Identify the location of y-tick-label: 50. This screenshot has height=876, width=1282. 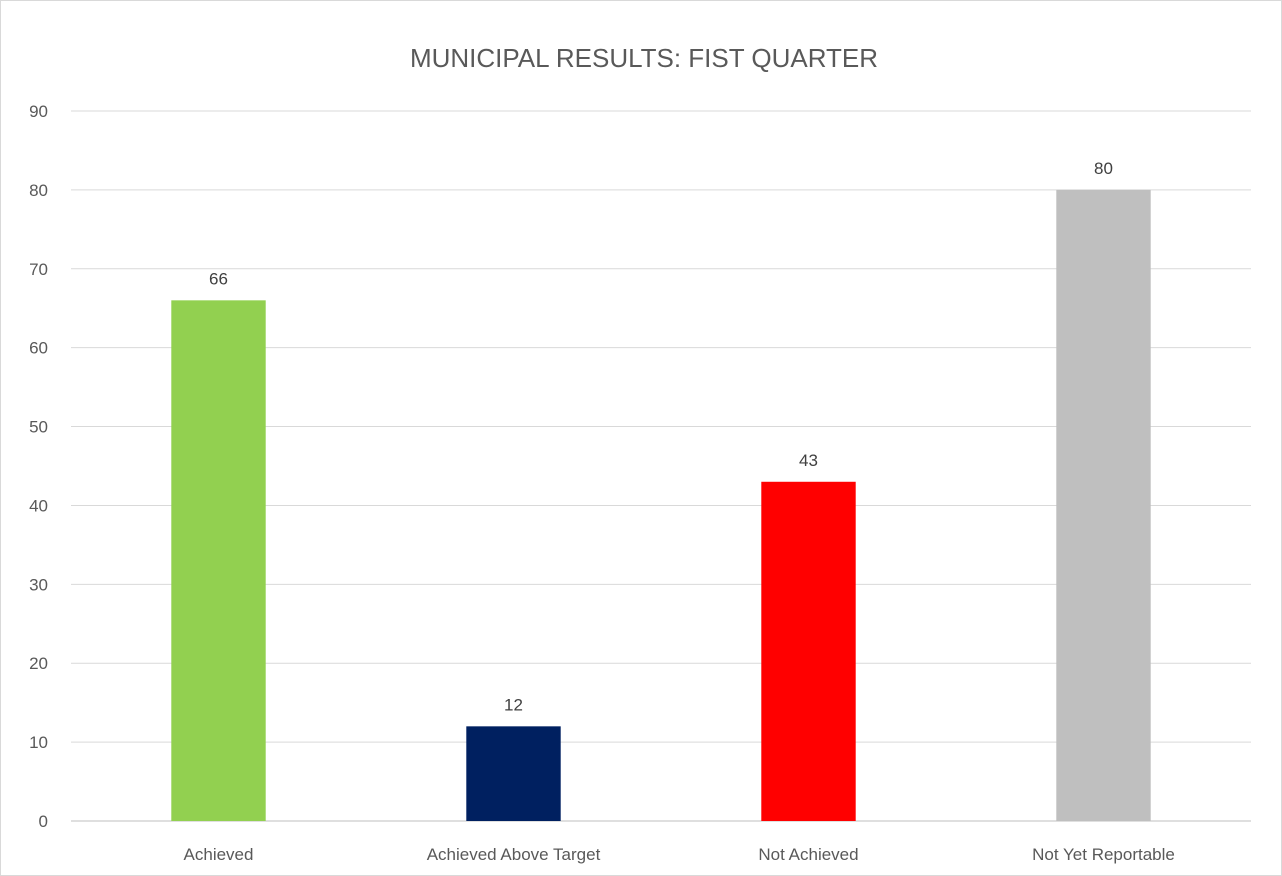
(38, 427).